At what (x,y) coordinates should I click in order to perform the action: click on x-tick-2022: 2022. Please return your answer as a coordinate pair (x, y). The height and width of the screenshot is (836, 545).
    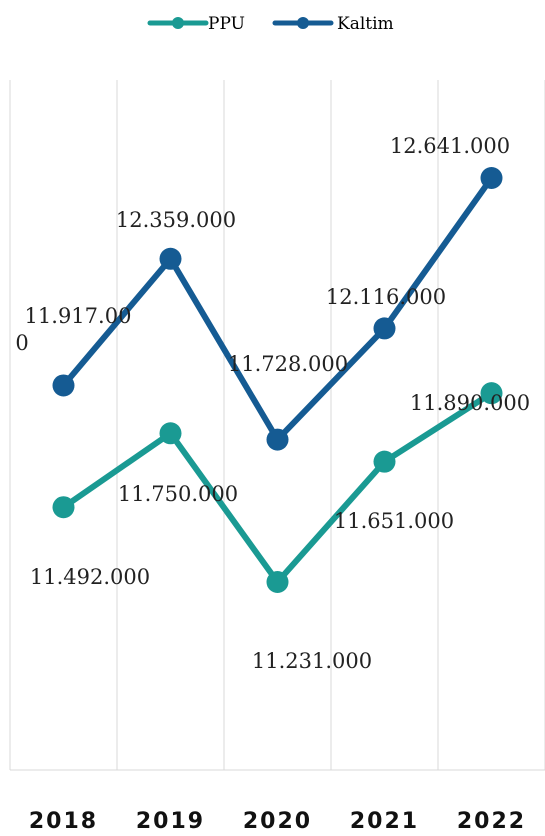
    Looking at the image, I should click on (491, 821).